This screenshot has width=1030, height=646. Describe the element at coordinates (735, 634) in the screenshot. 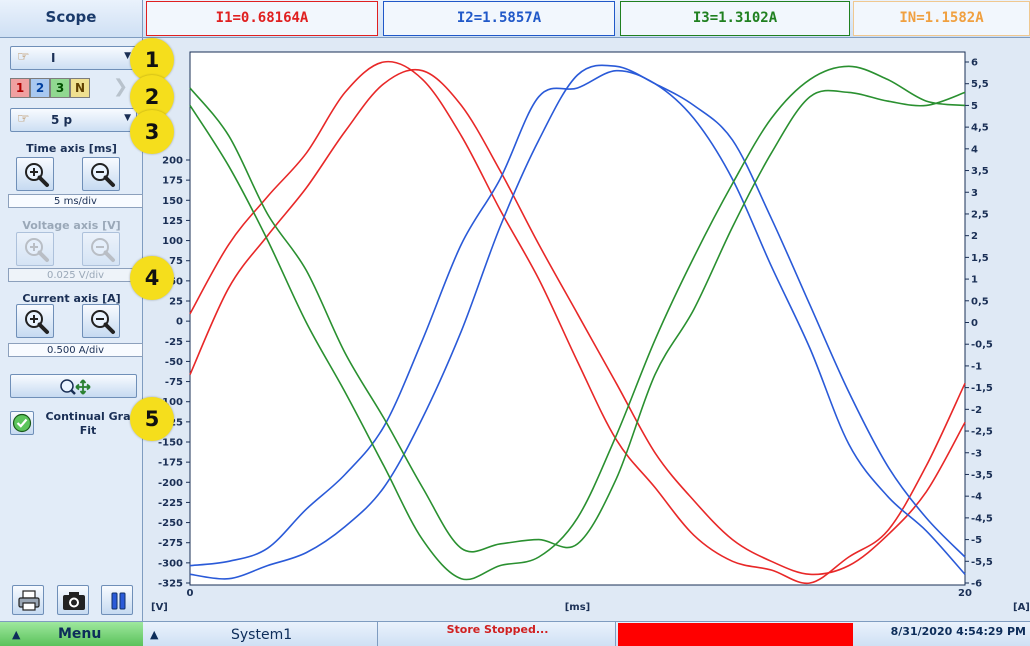

I see `recording-indicator` at that location.